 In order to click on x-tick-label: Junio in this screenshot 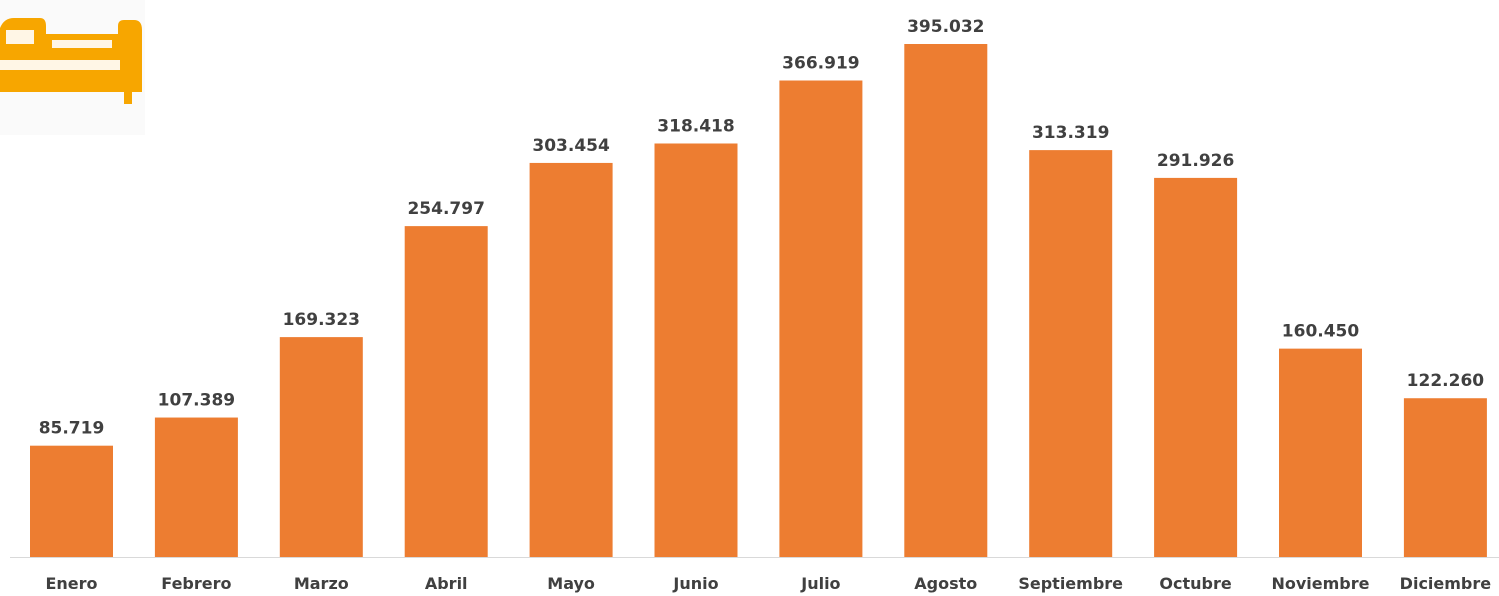, I will do `click(695, 583)`.